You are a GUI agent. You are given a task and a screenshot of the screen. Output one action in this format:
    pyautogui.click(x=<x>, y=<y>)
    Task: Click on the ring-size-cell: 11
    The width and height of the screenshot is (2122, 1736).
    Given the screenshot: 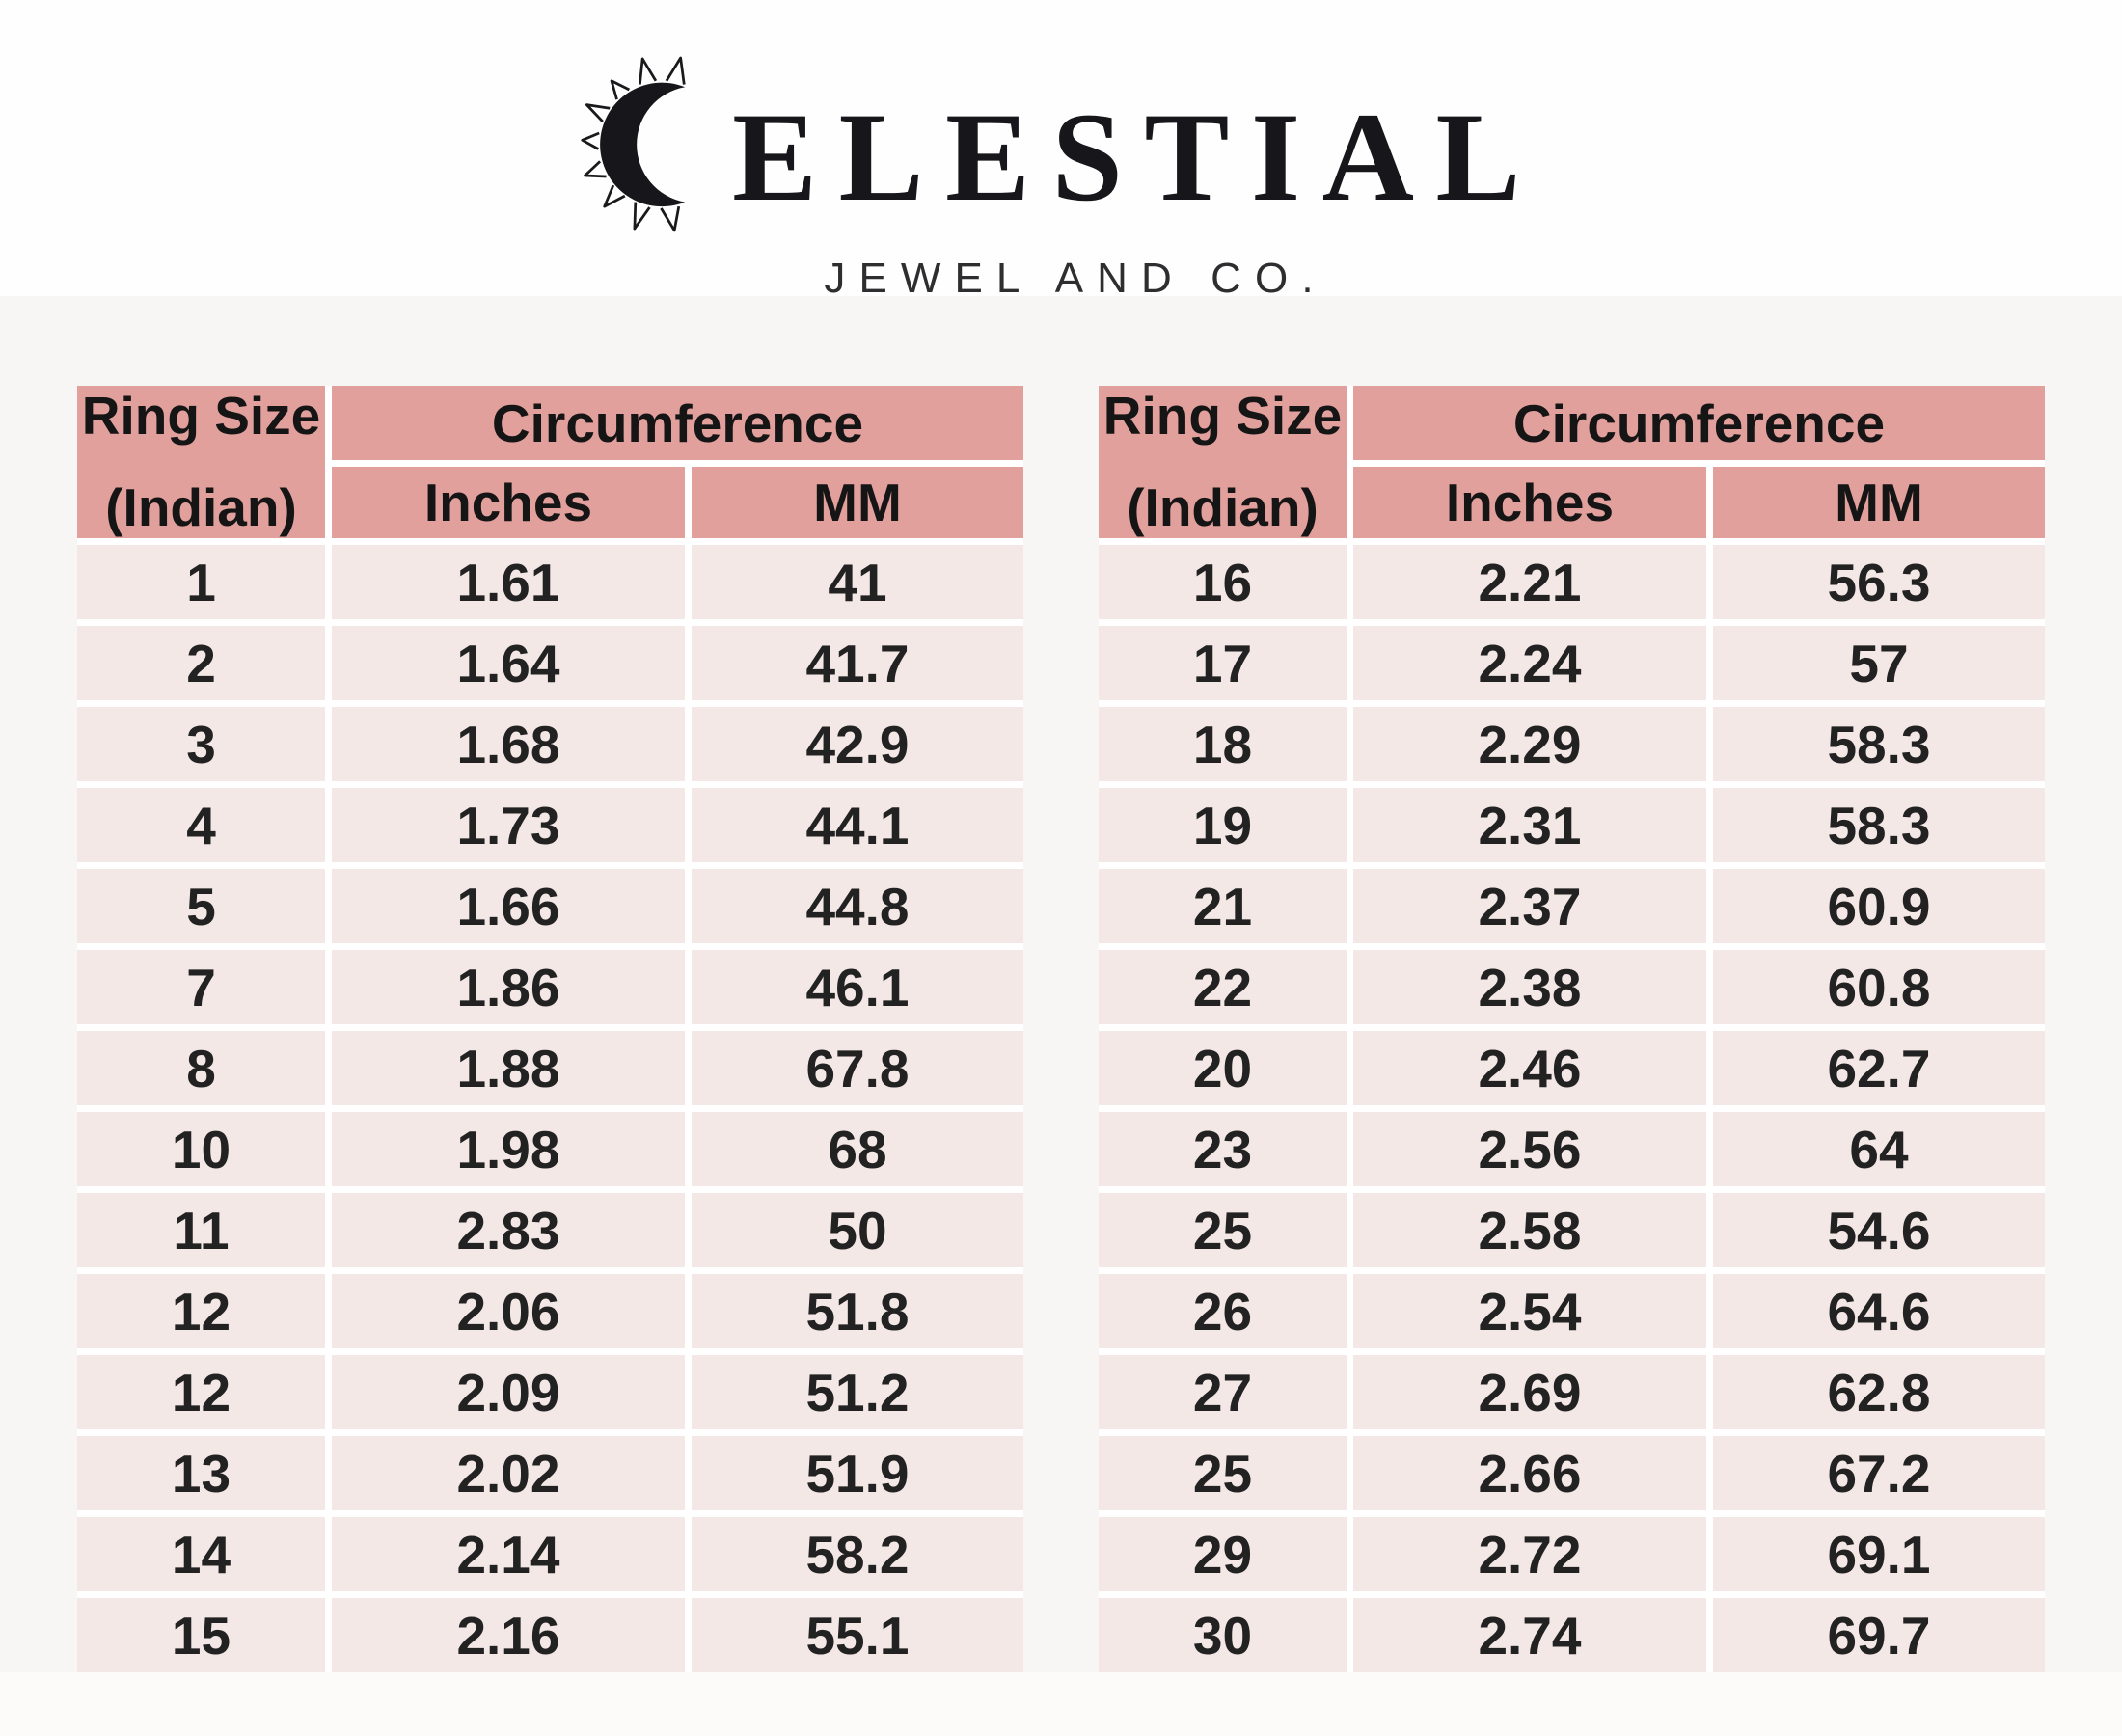 What is the action you would take?
    pyautogui.click(x=202, y=1230)
    